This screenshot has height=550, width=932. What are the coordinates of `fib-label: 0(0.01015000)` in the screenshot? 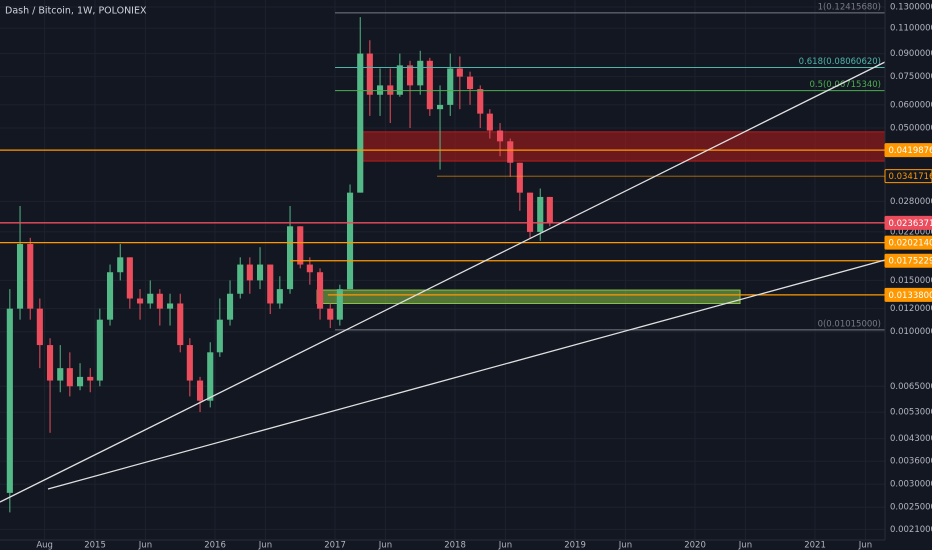 It's located at (849, 324).